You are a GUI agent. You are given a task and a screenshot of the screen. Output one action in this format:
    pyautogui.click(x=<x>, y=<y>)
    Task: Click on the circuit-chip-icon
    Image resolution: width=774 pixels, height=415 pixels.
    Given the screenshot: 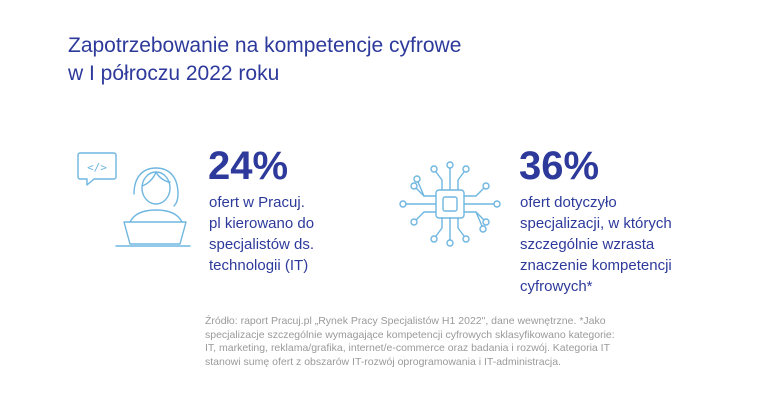 What is the action you would take?
    pyautogui.click(x=450, y=204)
    